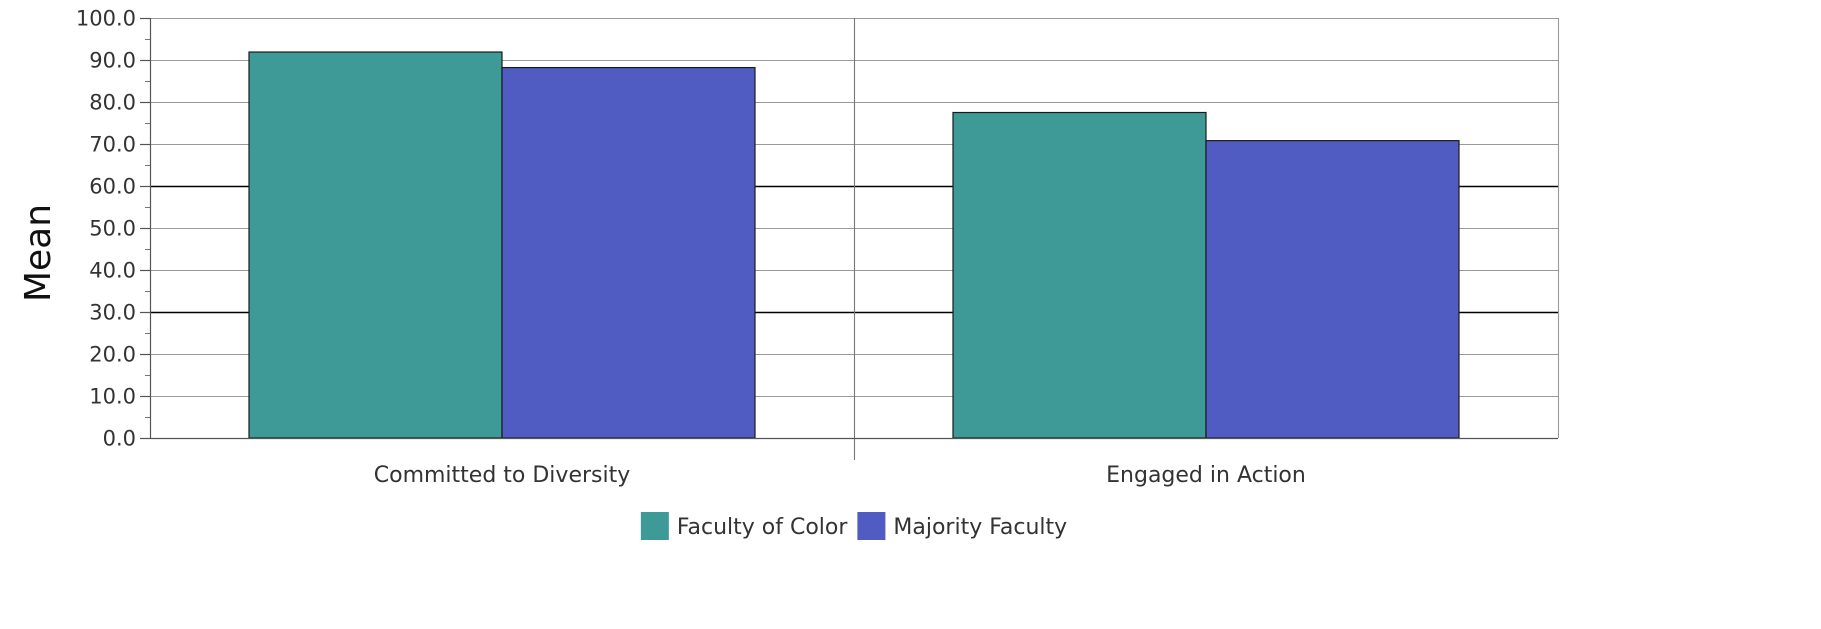 This screenshot has height=629, width=1821. I want to click on legend-item: Majority Faculty, so click(962, 526).